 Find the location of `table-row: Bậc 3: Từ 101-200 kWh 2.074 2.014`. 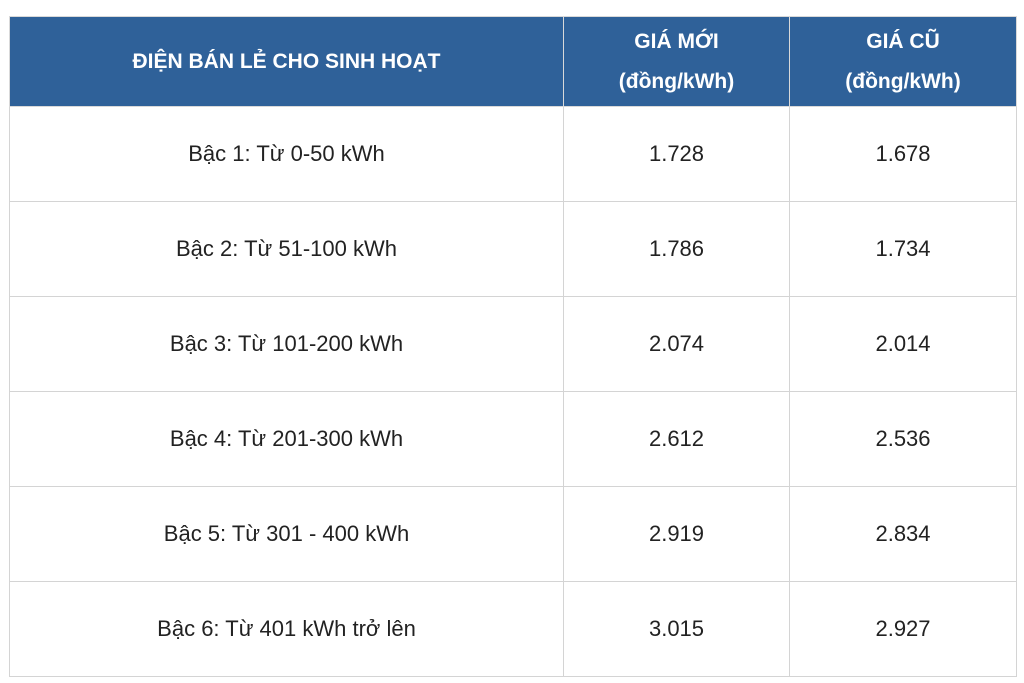

table-row: Bậc 3: Từ 101-200 kWh 2.074 2.014 is located at coordinates (513, 344).